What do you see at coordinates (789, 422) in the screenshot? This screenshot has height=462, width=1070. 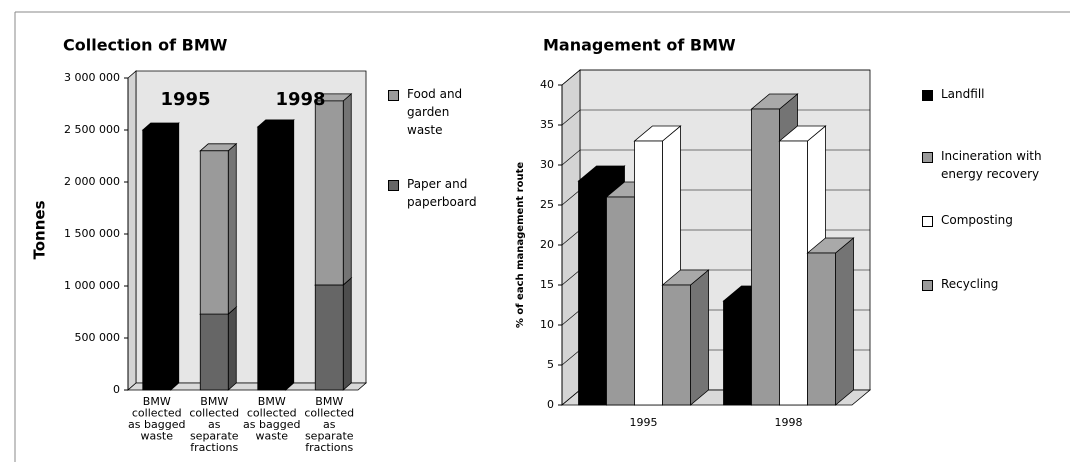 I see `x-tick-label: 1998` at bounding box center [789, 422].